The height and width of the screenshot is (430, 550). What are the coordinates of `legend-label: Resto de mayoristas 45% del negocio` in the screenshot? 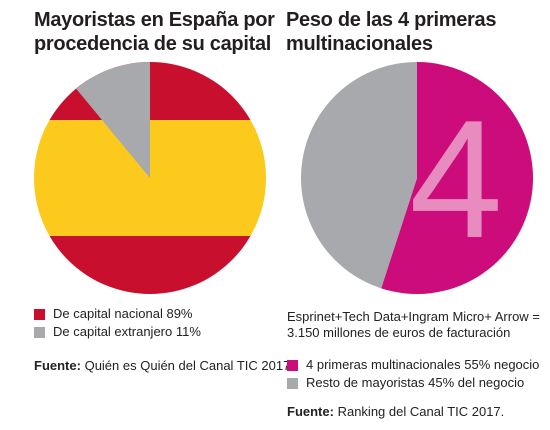 It's located at (415, 382).